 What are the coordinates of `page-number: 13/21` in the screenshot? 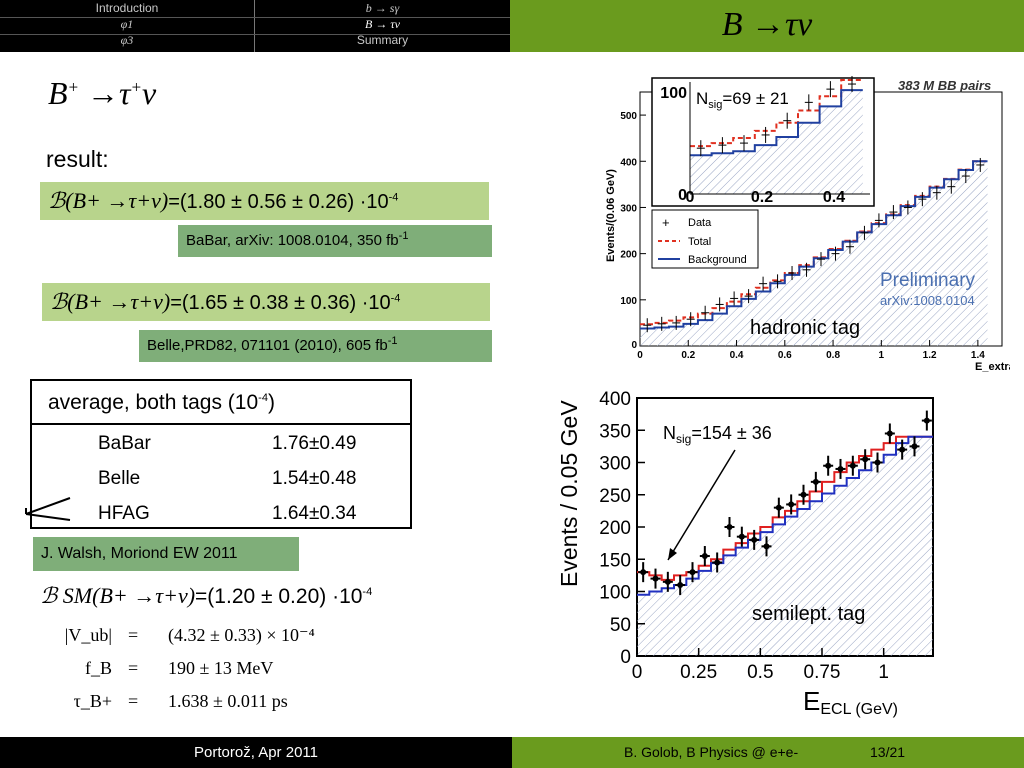 It's located at (888, 752).